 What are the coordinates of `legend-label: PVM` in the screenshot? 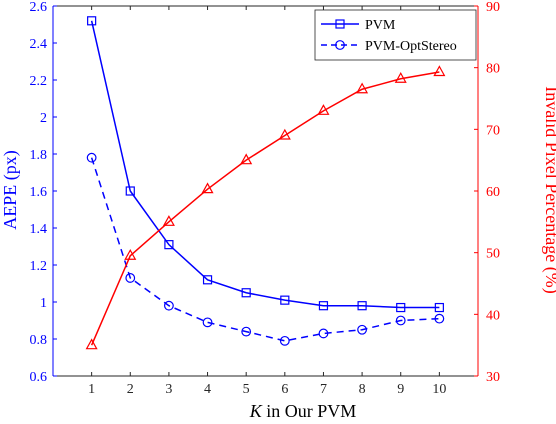 It's located at (380, 25).